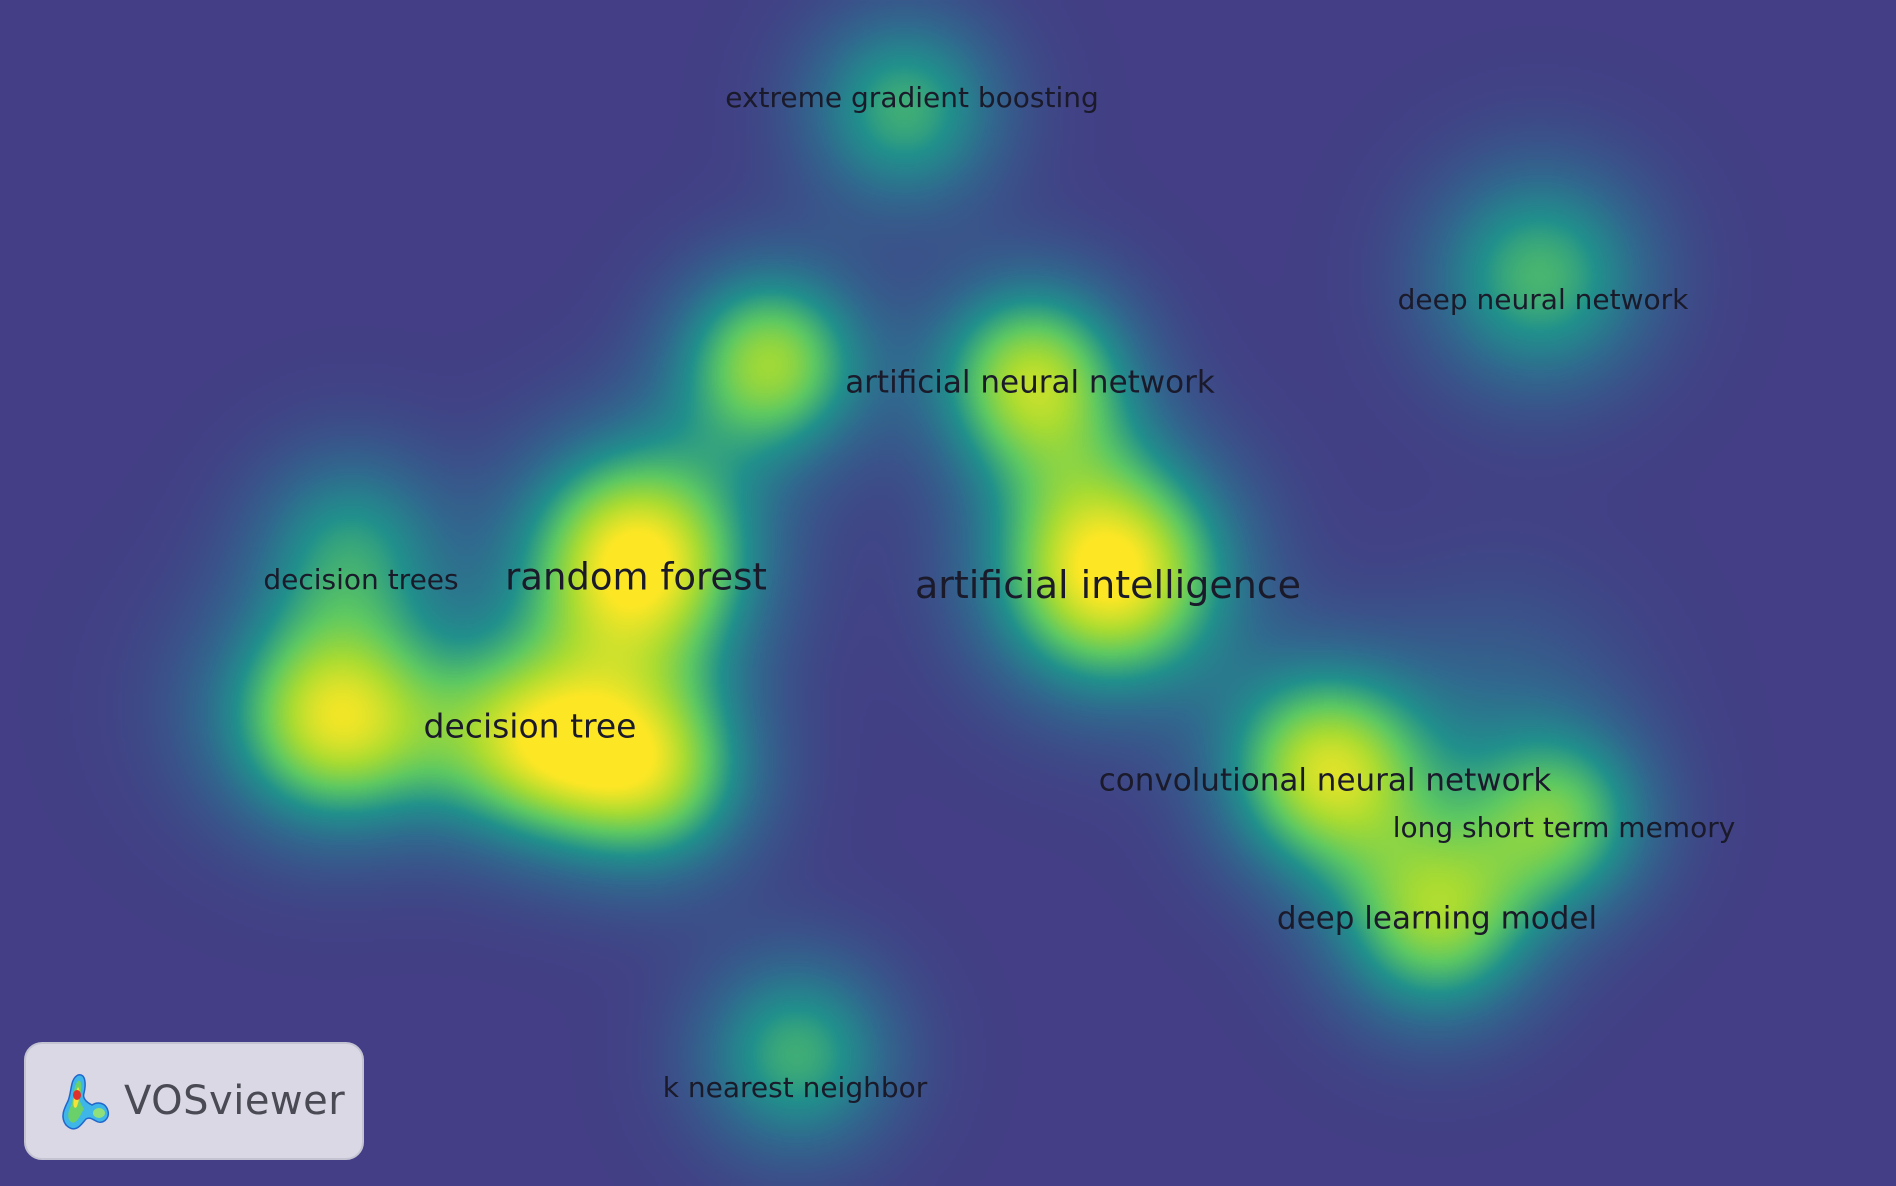 Image resolution: width=1896 pixels, height=1186 pixels. I want to click on vosviewer-logo-text: VOSviewer, so click(235, 1101).